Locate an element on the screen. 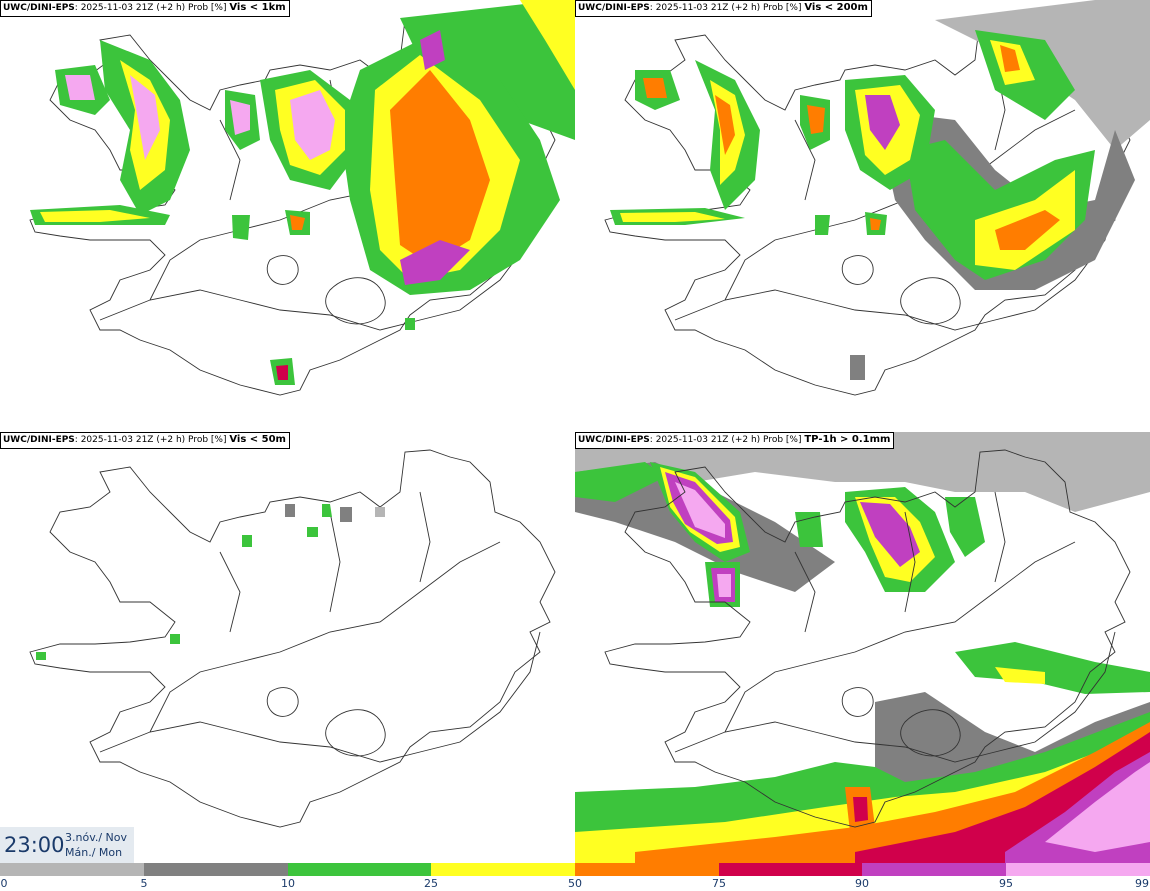  valid-time-box: 23:00 3.nóv./ Nov Mán./ Mon is located at coordinates (67, 845).